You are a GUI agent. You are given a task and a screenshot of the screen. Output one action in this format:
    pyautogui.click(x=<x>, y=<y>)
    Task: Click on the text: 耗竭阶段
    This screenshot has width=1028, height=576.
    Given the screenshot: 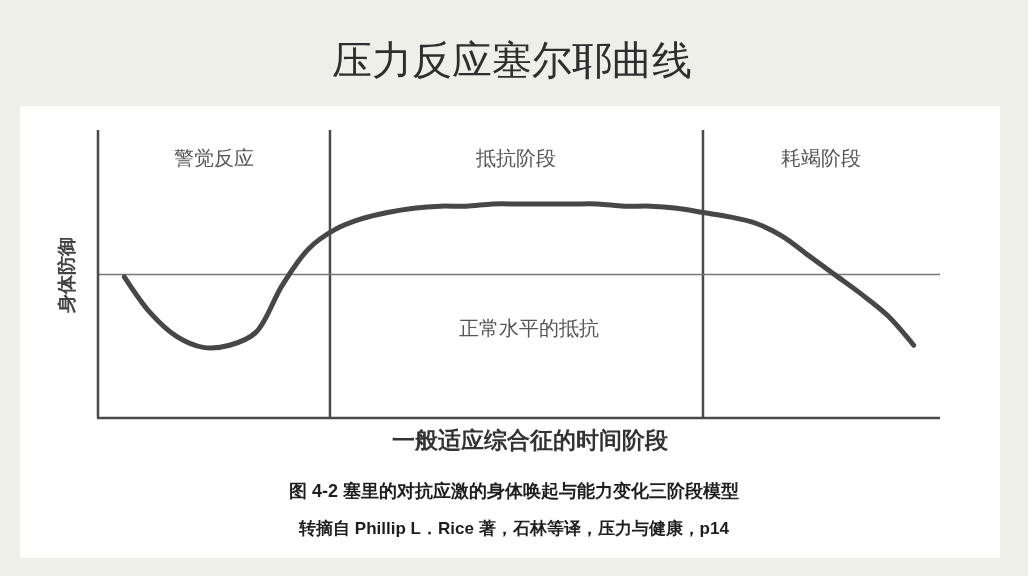 What is the action you would take?
    pyautogui.click(x=821, y=158)
    